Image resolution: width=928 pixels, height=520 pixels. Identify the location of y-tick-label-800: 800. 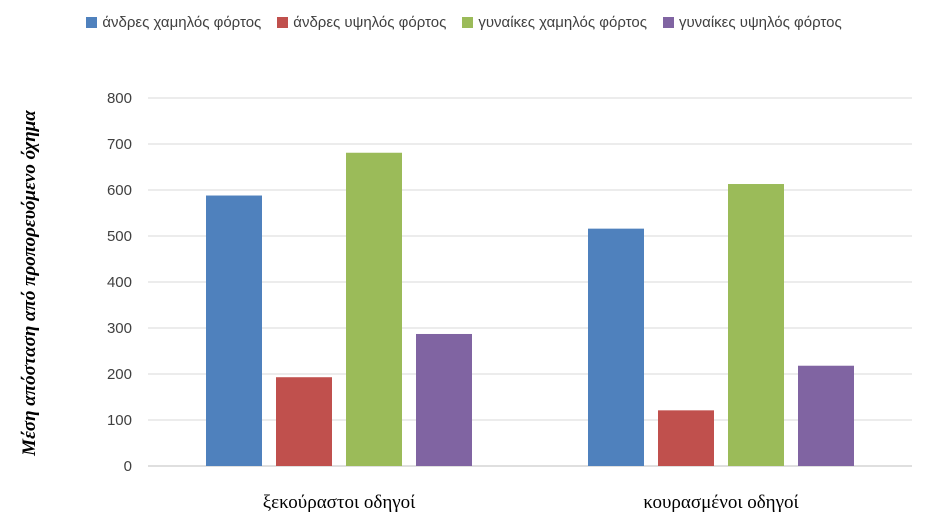
(119, 98).